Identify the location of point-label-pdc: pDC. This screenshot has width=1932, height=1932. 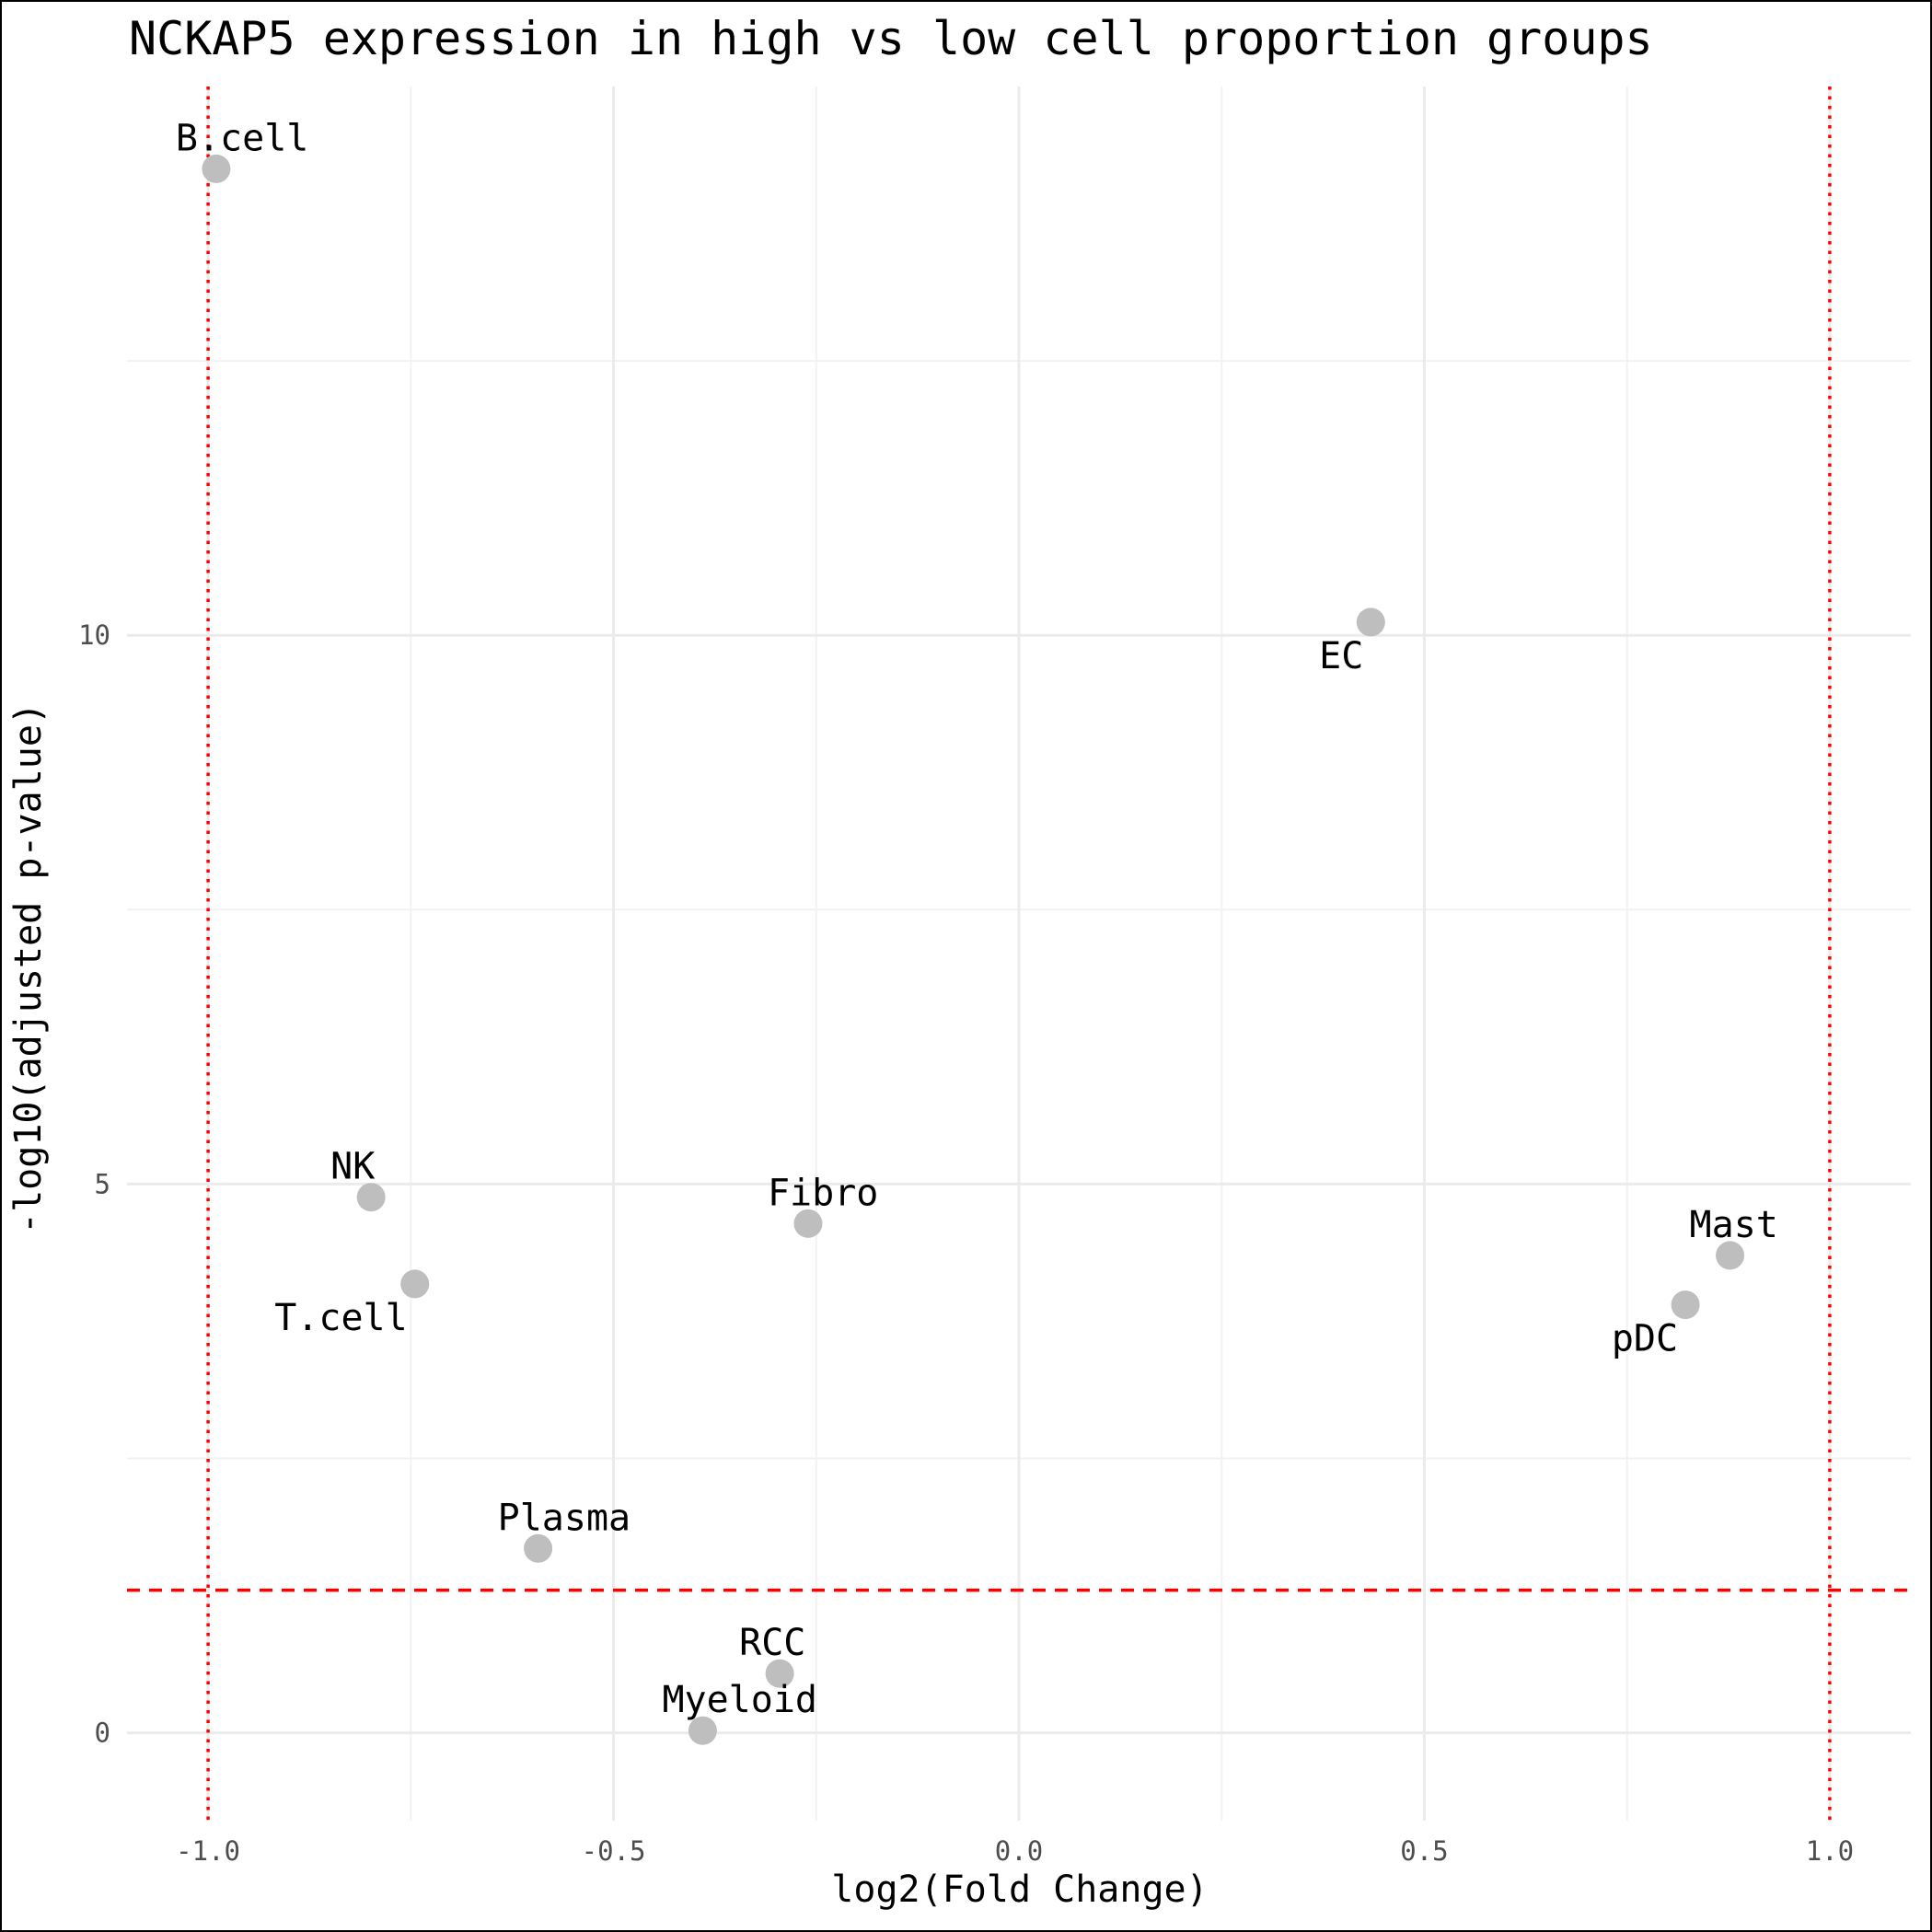
(1645, 1339).